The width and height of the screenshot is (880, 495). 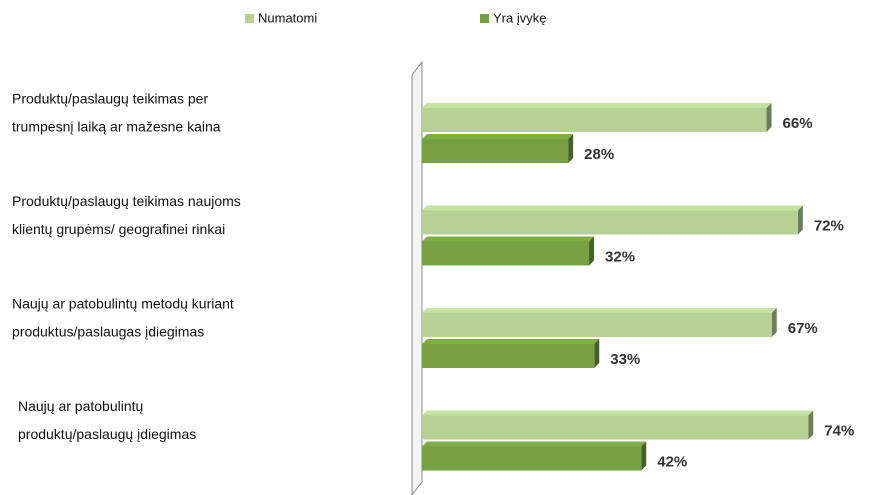 What do you see at coordinates (798, 123) in the screenshot?
I see `value-label: 66%` at bounding box center [798, 123].